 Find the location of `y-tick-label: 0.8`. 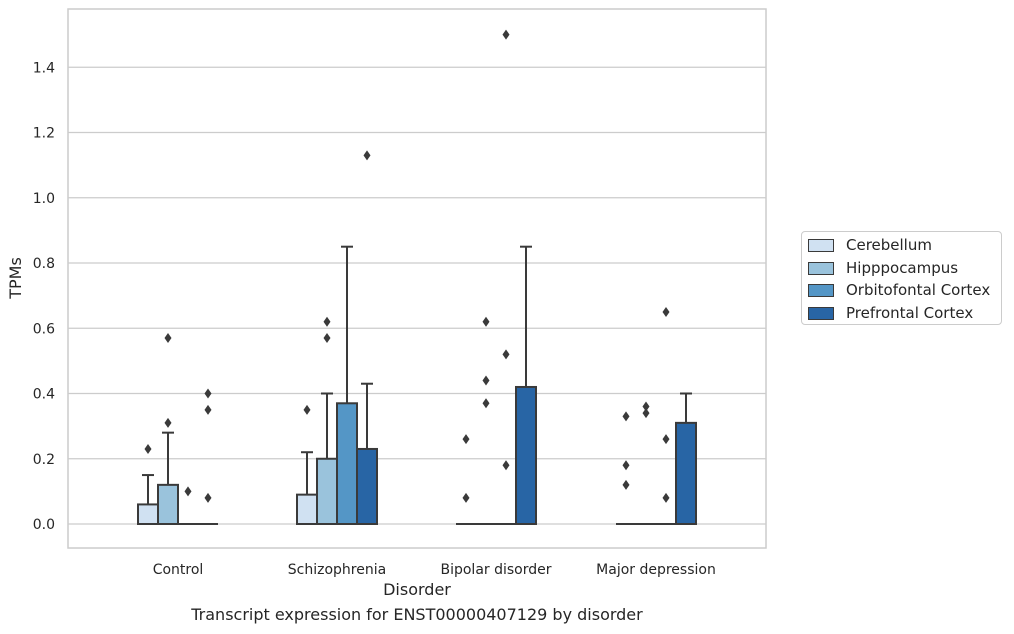

y-tick-label: 0.8 is located at coordinates (44, 264).